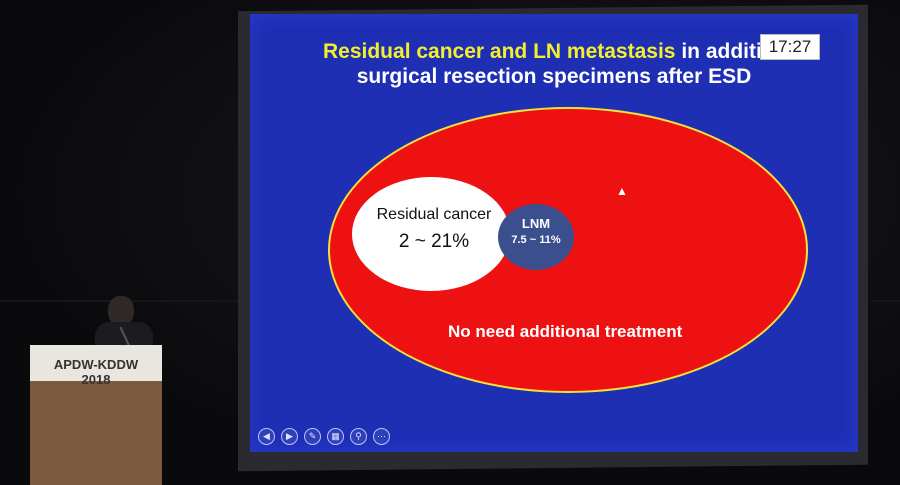 The height and width of the screenshot is (485, 900). What do you see at coordinates (121, 311) in the screenshot?
I see `speaker-head` at bounding box center [121, 311].